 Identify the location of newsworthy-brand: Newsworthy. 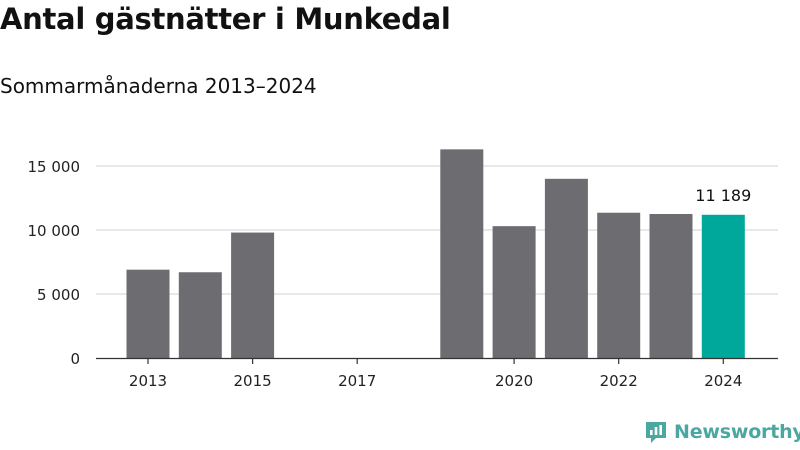
(722, 432).